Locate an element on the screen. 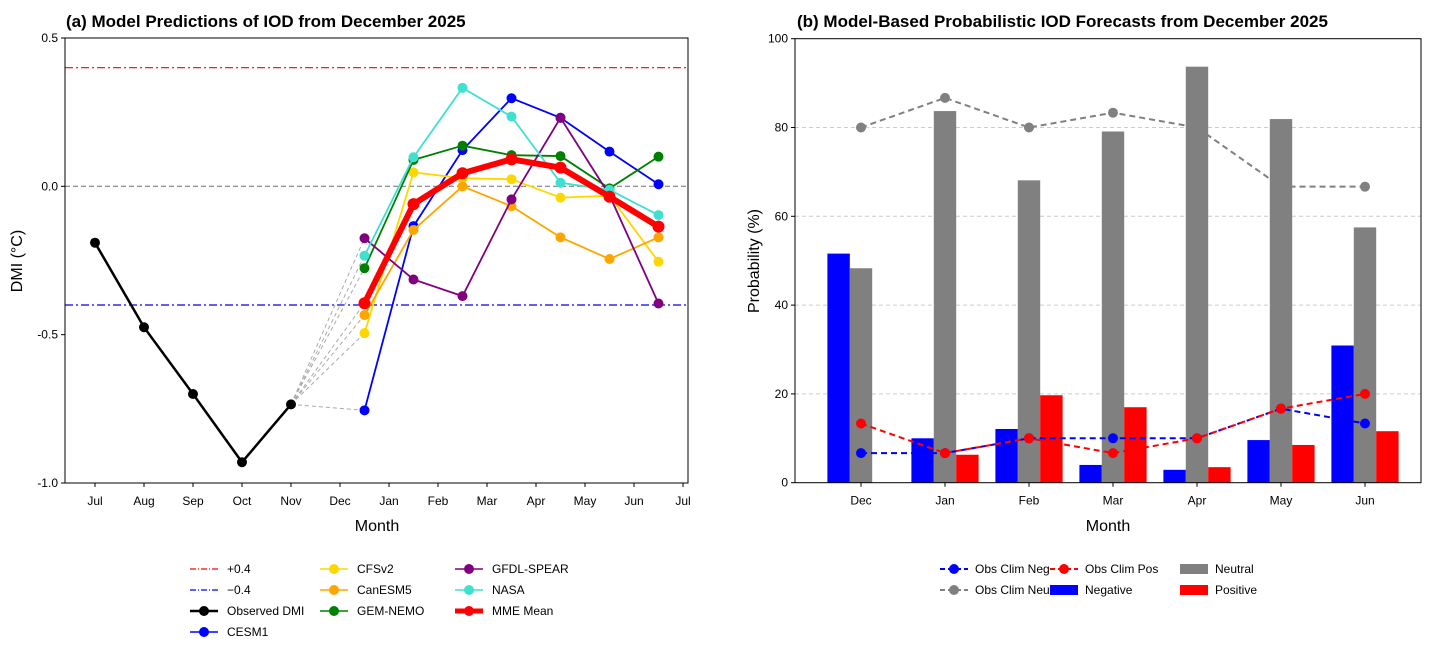 The height and width of the screenshot is (665, 1430). legend-label: +0.4 is located at coordinates (239, 569).